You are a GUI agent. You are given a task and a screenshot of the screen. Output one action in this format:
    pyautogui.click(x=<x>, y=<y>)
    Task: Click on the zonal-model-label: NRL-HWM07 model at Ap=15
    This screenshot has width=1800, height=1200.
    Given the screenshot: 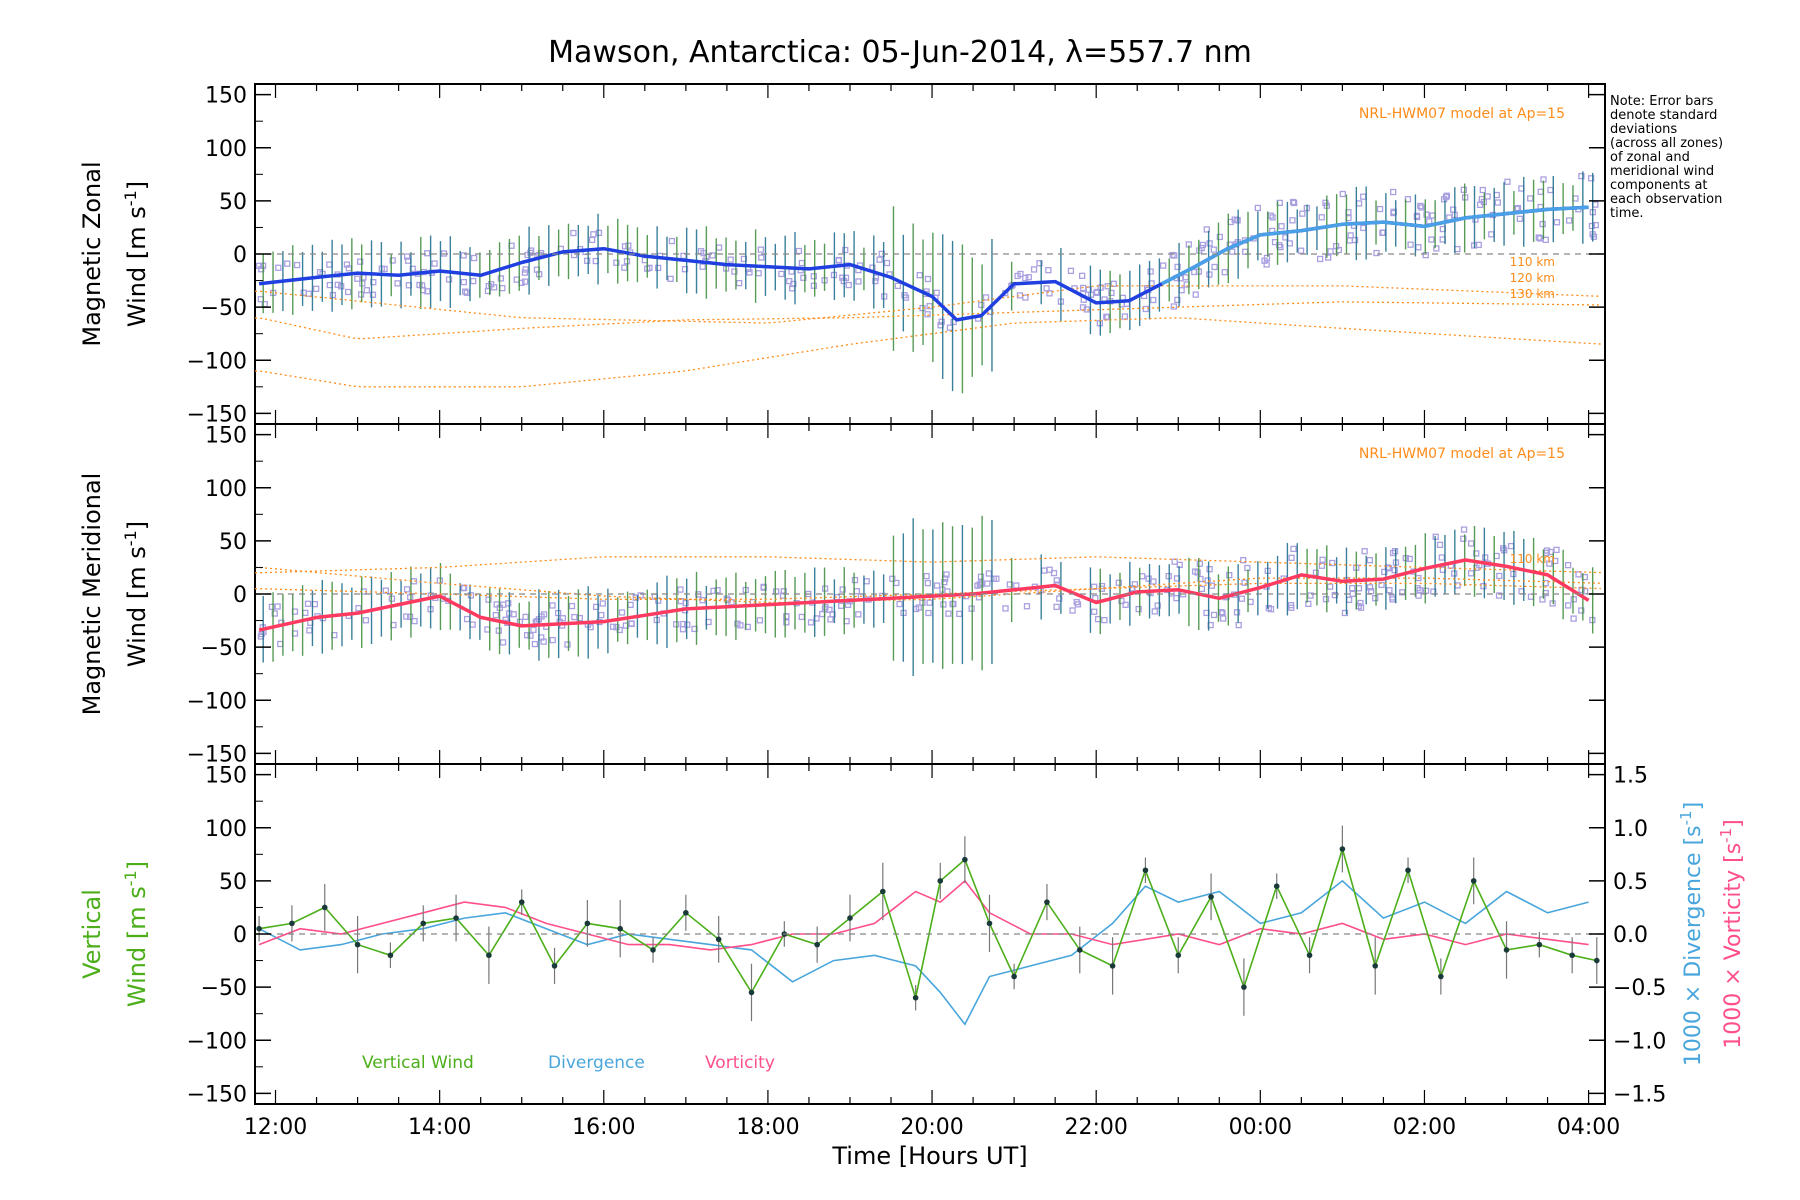 What is the action you would take?
    pyautogui.click(x=1462, y=114)
    